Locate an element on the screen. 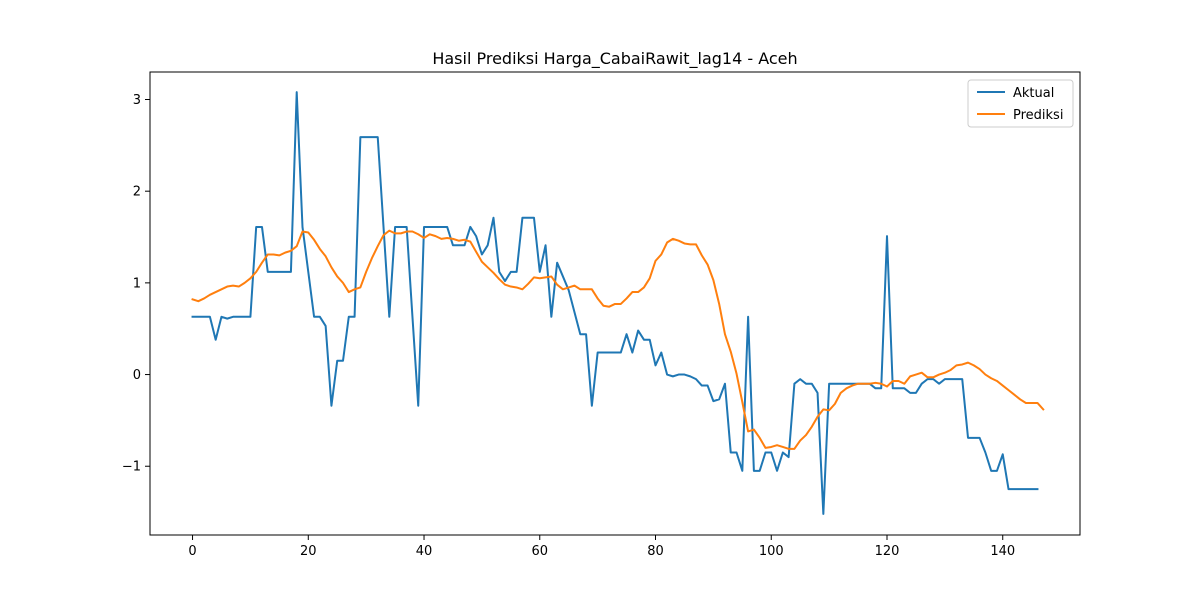 Image resolution: width=1200 pixels, height=600 pixels. x-tick-label: 80 is located at coordinates (655, 551).